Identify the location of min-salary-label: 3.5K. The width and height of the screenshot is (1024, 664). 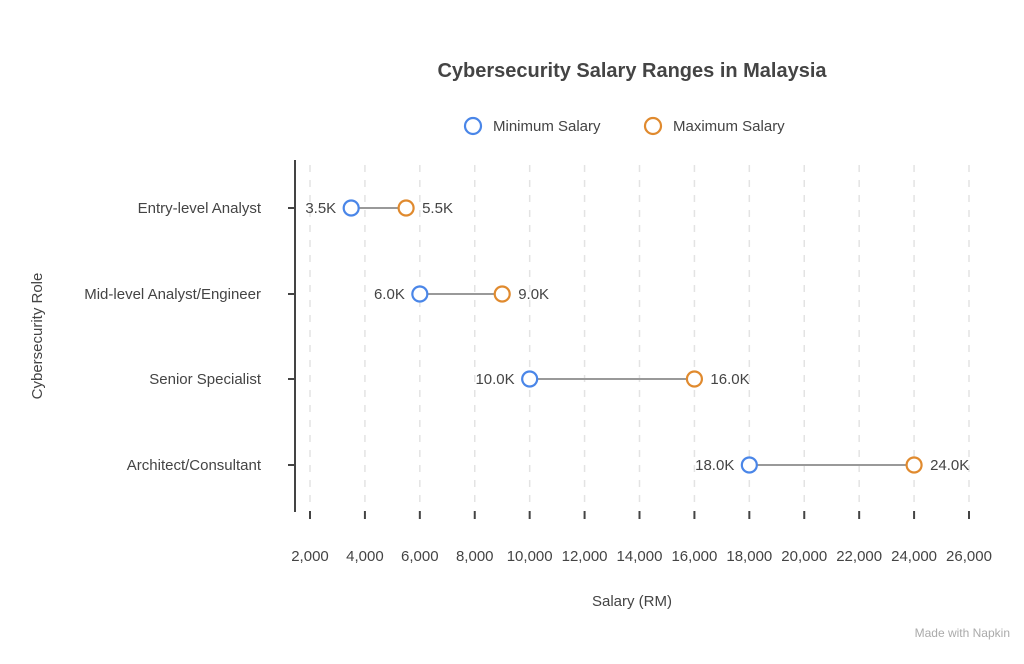
(320, 208).